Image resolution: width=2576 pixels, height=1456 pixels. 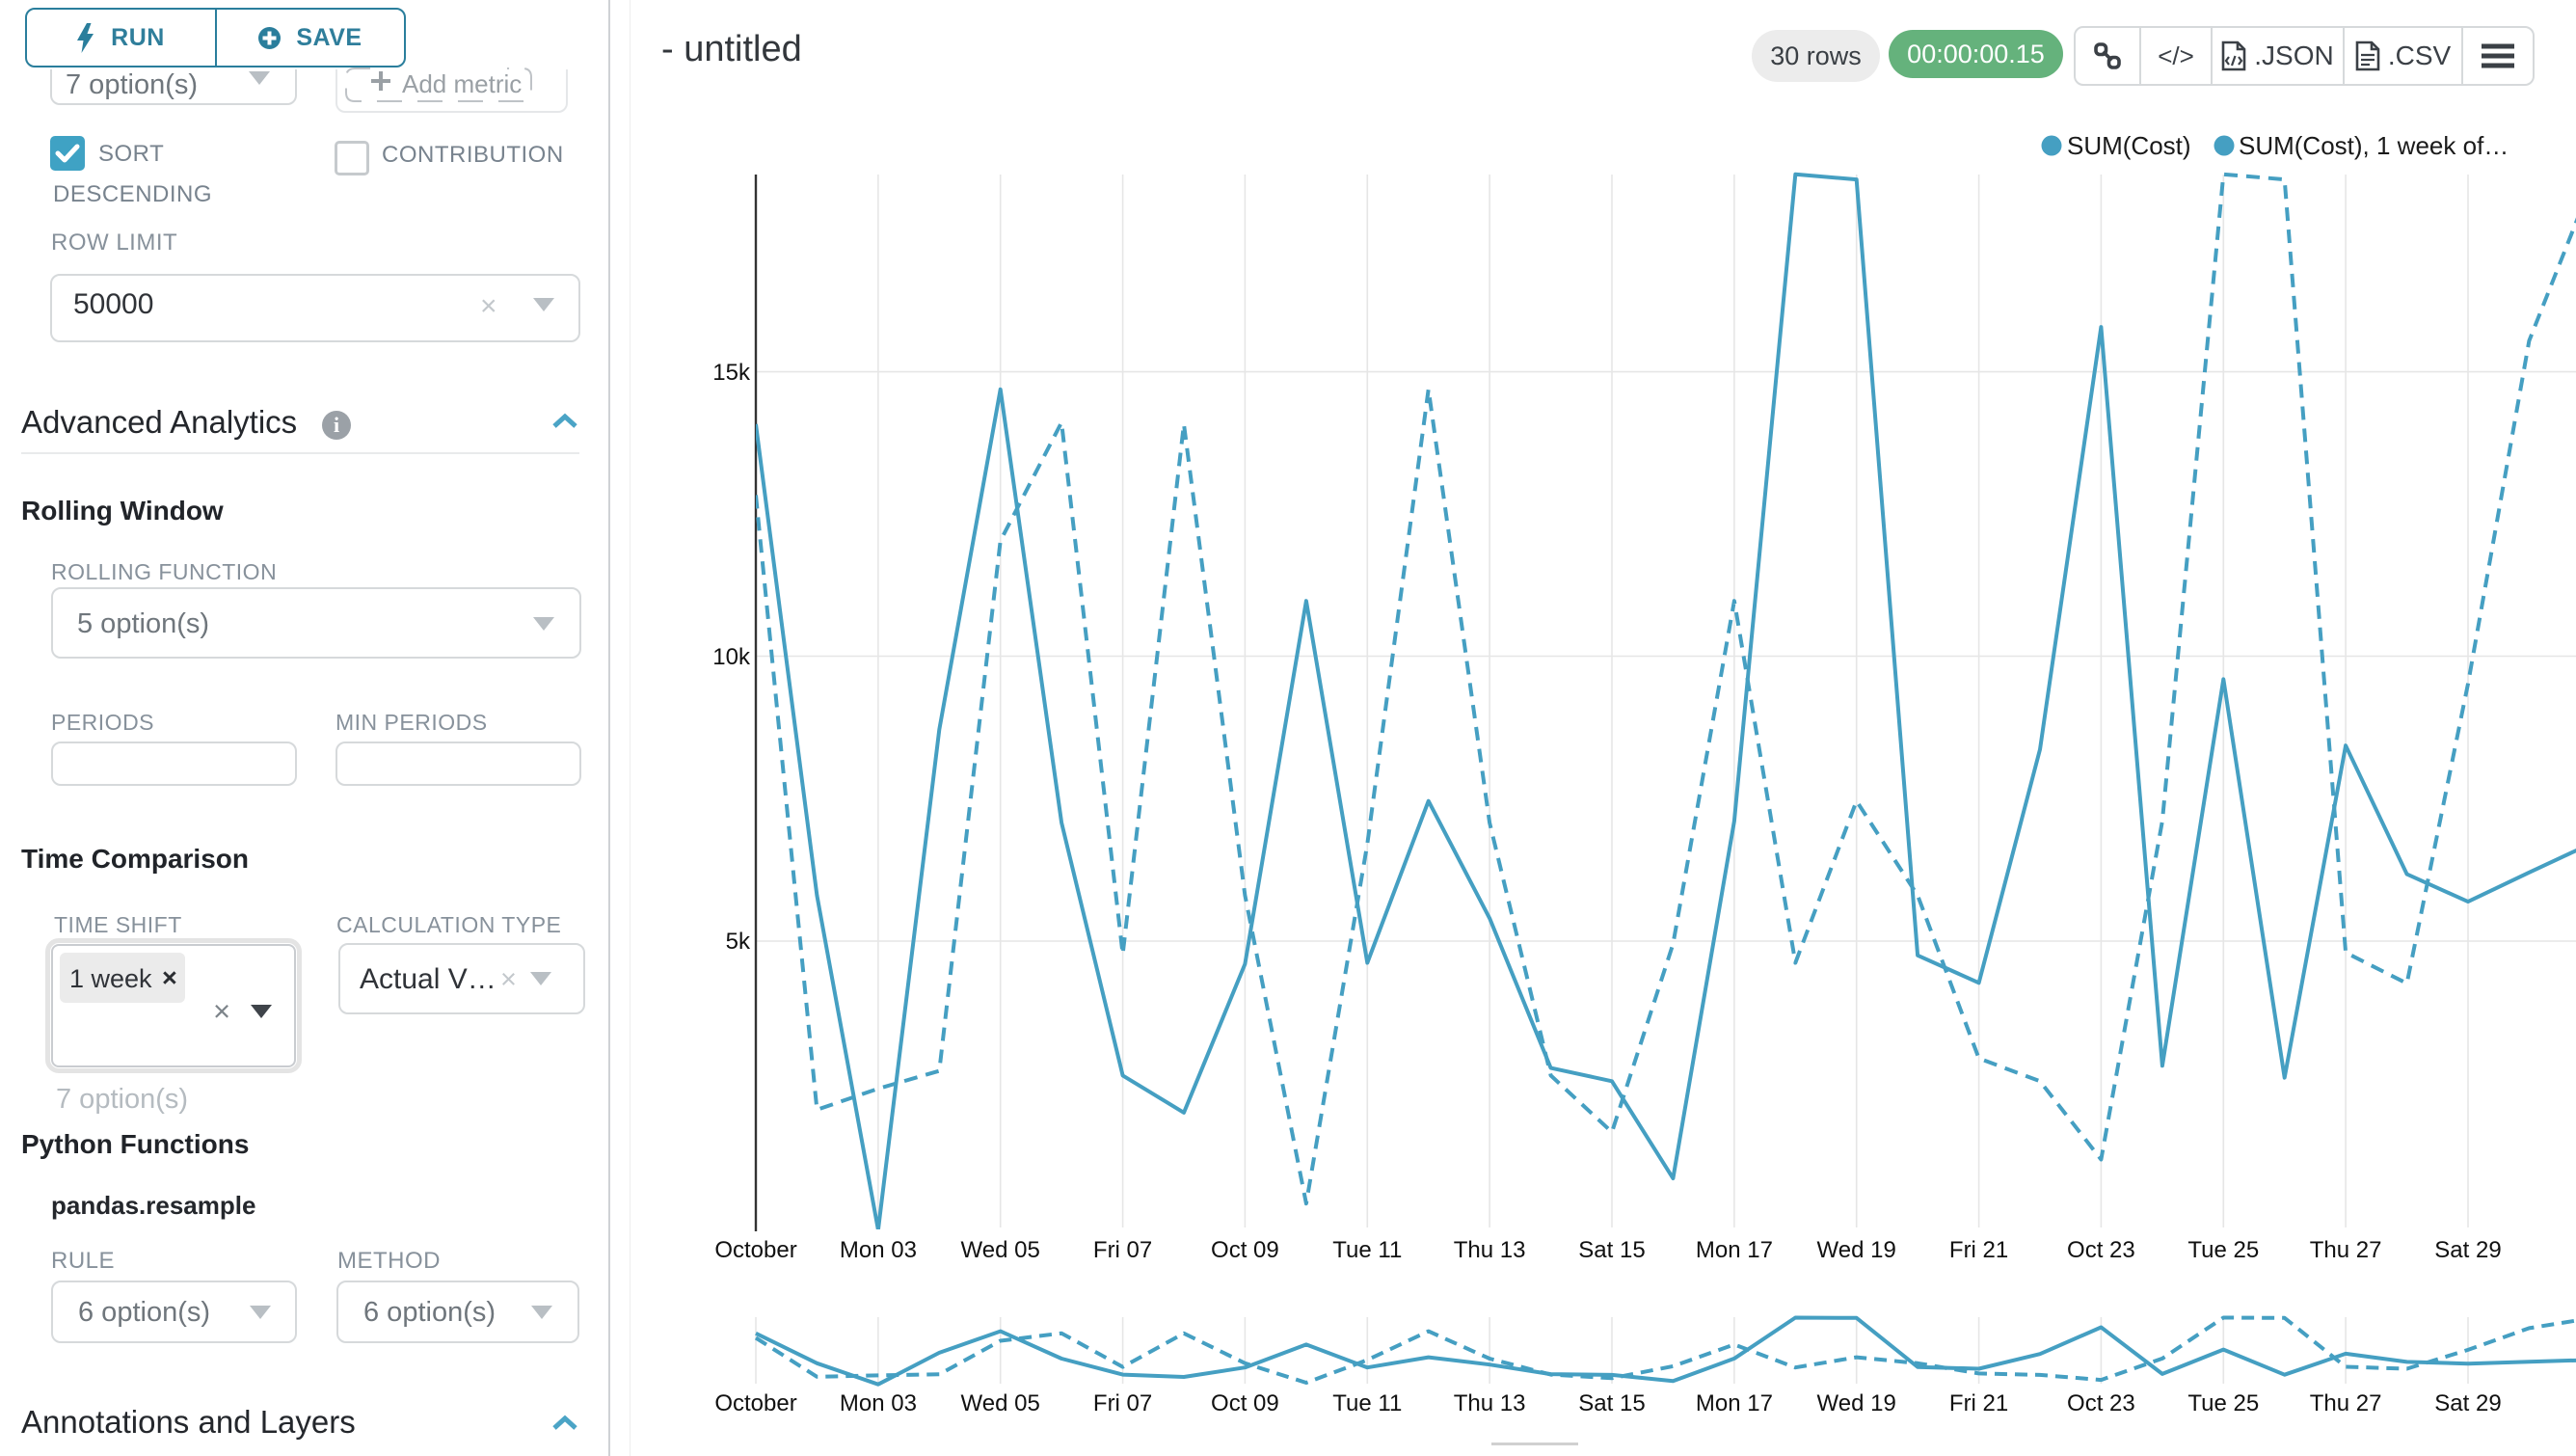 What do you see at coordinates (739, 942) in the screenshot?
I see `svg-text: 5k` at bounding box center [739, 942].